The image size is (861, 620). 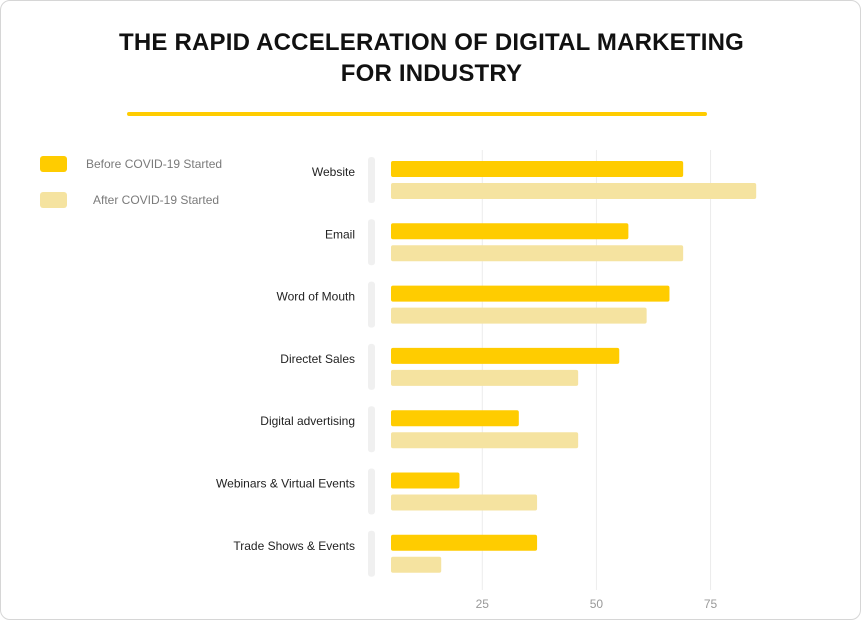 What do you see at coordinates (431, 73) in the screenshot?
I see `chart-title-line-2: FOR INDUSTRY` at bounding box center [431, 73].